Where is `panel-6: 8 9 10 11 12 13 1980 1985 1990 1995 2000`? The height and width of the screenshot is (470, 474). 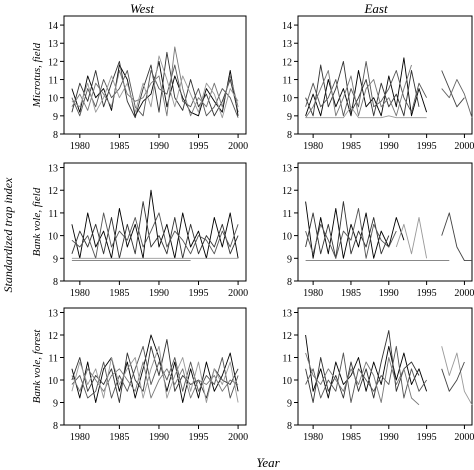 panel-6: 8 9 10 11 12 13 1980 1985 1990 1995 2000 is located at coordinates (378, 375).